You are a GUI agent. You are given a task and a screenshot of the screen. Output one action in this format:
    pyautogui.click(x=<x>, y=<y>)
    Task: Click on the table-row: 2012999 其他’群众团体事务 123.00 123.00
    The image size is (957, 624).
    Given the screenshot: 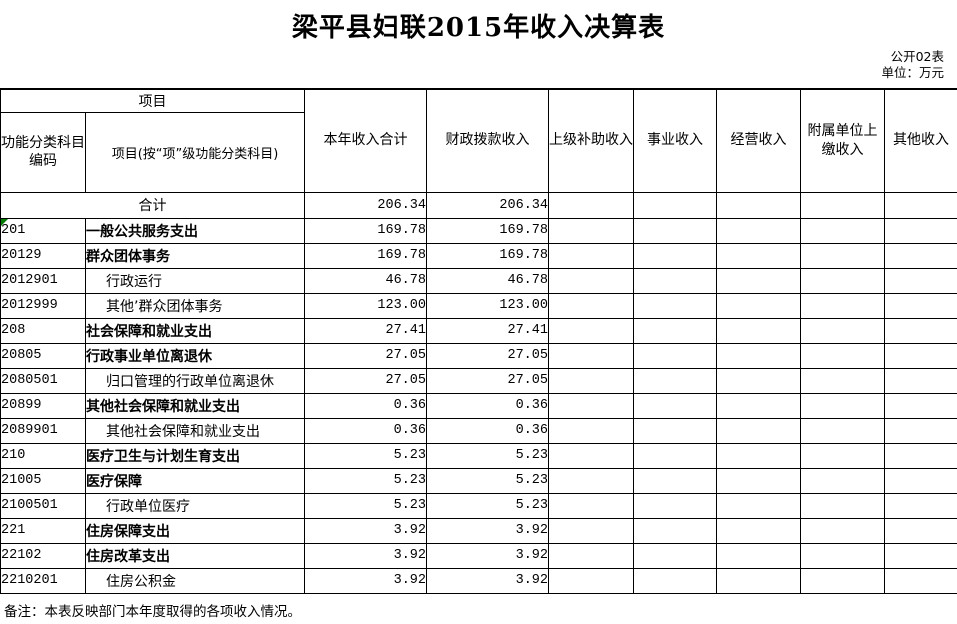 What is the action you would take?
    pyautogui.click(x=478, y=305)
    